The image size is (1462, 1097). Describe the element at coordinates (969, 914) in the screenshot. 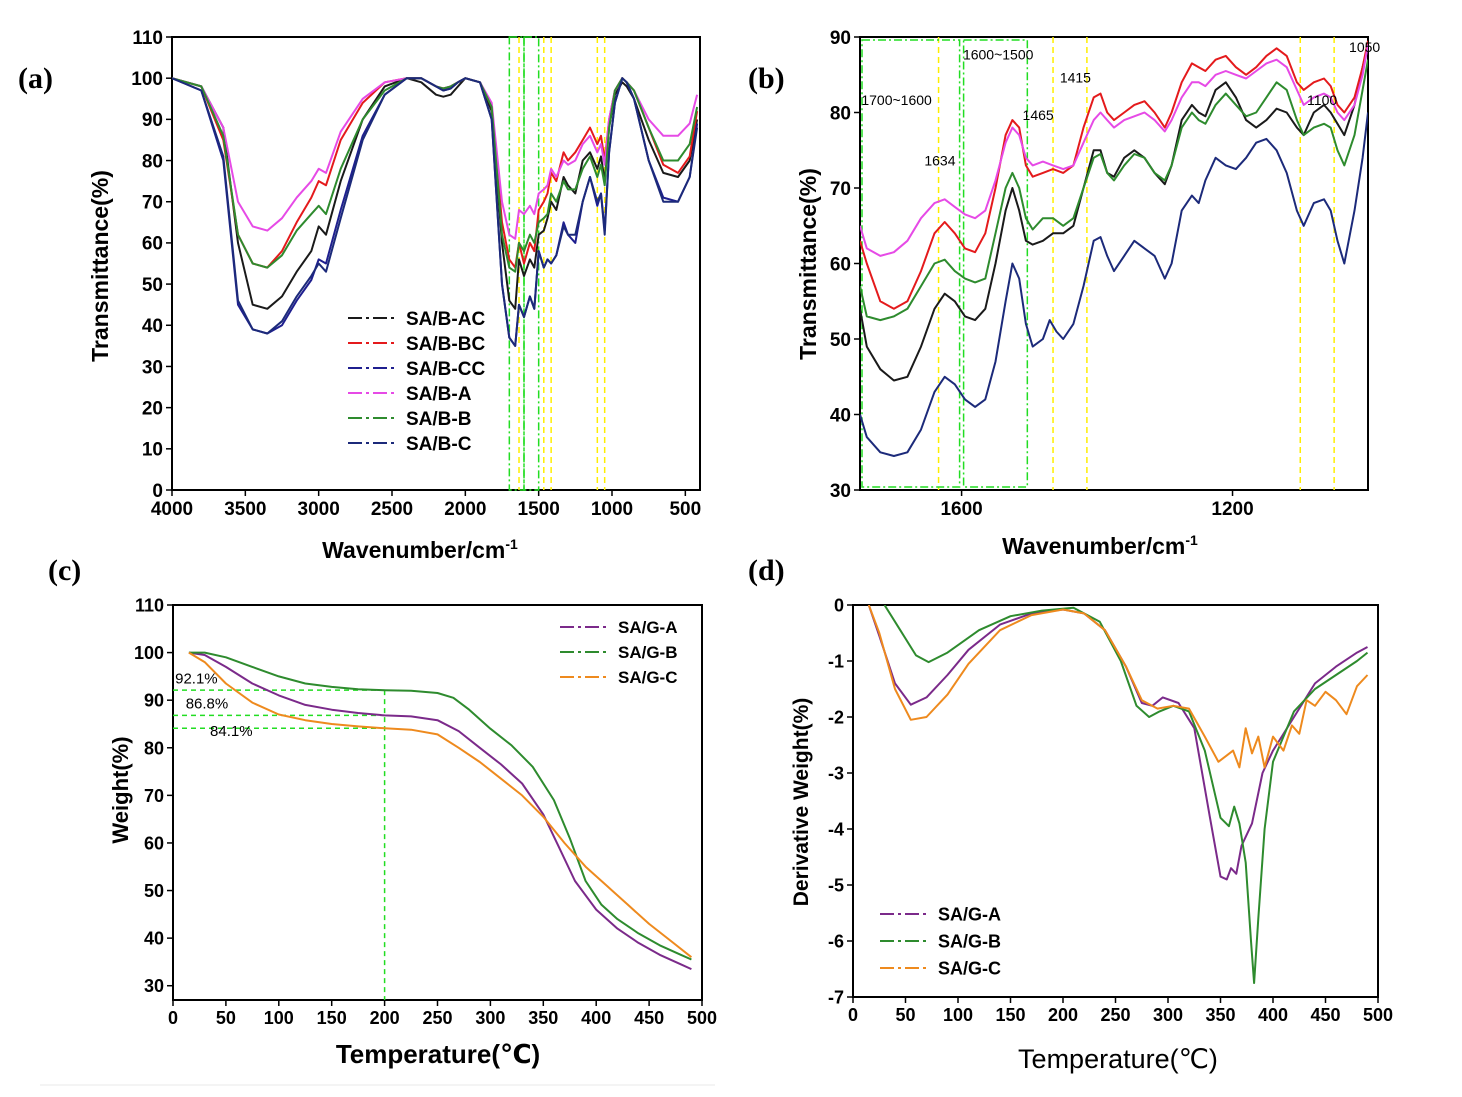

I see `legend-label-d: SA/G-A` at that location.